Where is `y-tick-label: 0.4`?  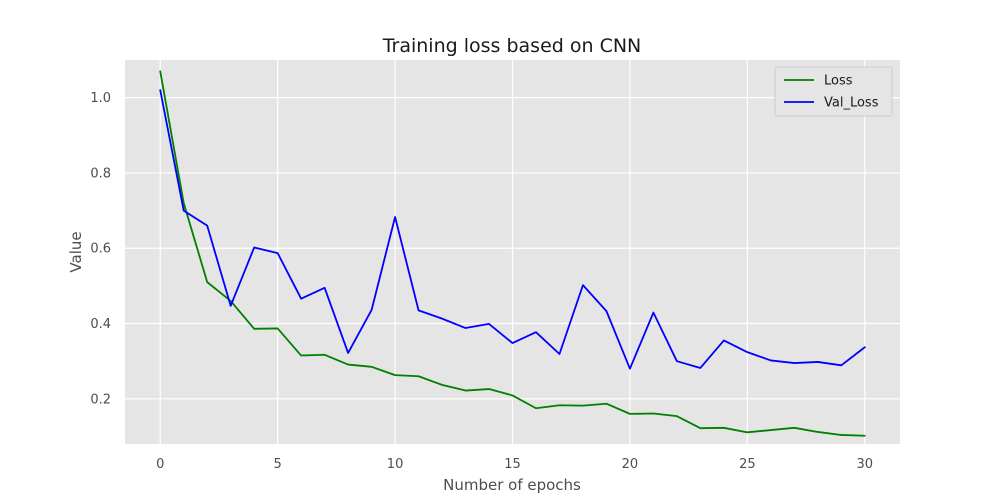 y-tick-label: 0.4 is located at coordinates (100, 324).